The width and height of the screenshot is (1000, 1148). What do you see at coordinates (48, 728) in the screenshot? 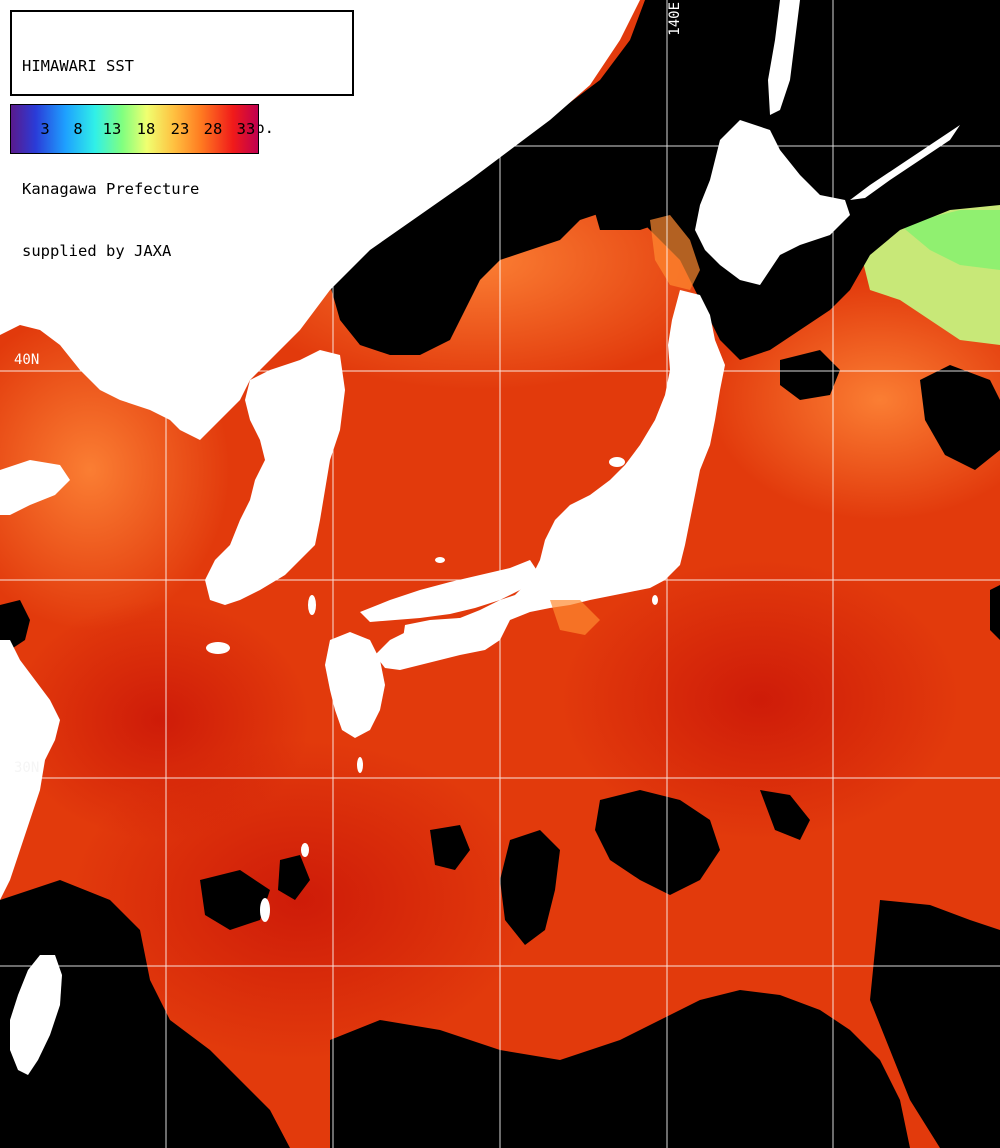
I see `land-zhoushan` at bounding box center [48, 728].